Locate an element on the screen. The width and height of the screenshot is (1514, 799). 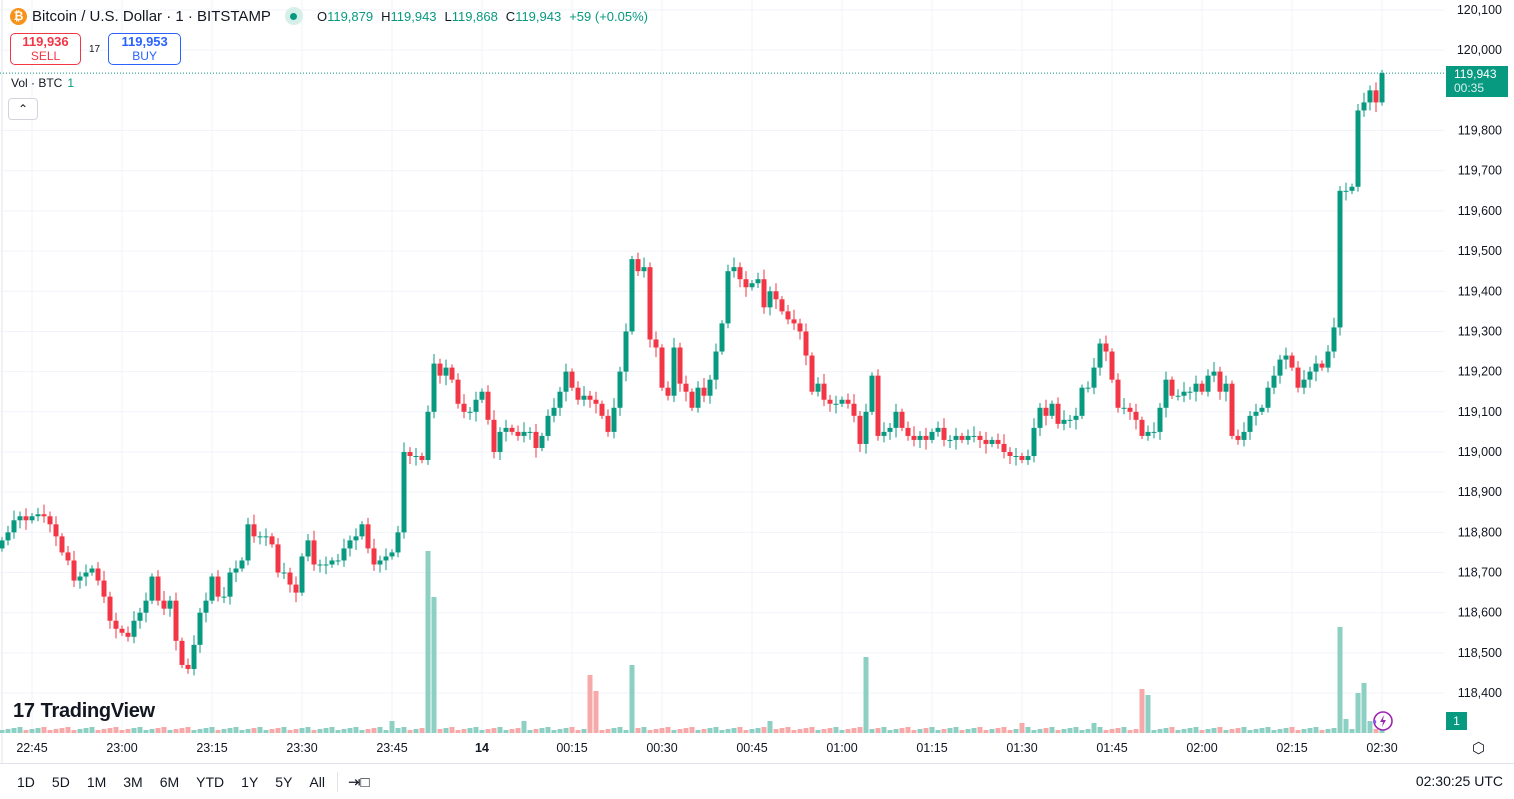
last-price-tag: 119,943 00:35 is located at coordinates (1477, 81).